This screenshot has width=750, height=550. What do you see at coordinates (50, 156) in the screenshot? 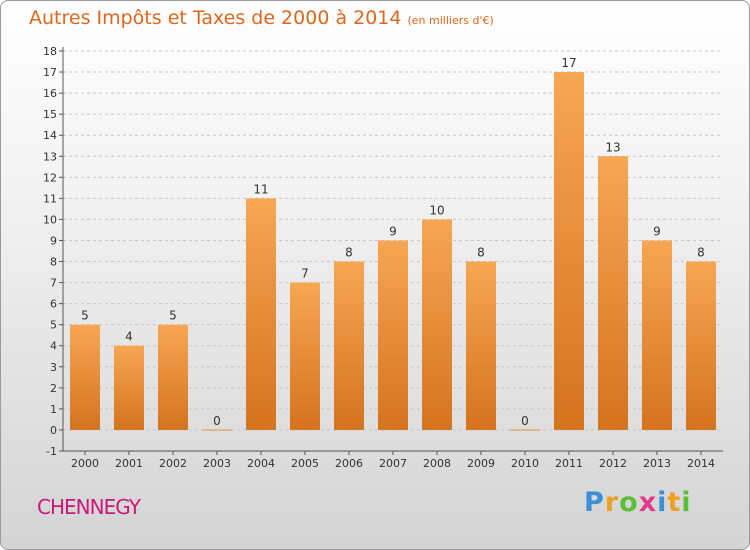
I see `y-tick-label: 13` at bounding box center [50, 156].